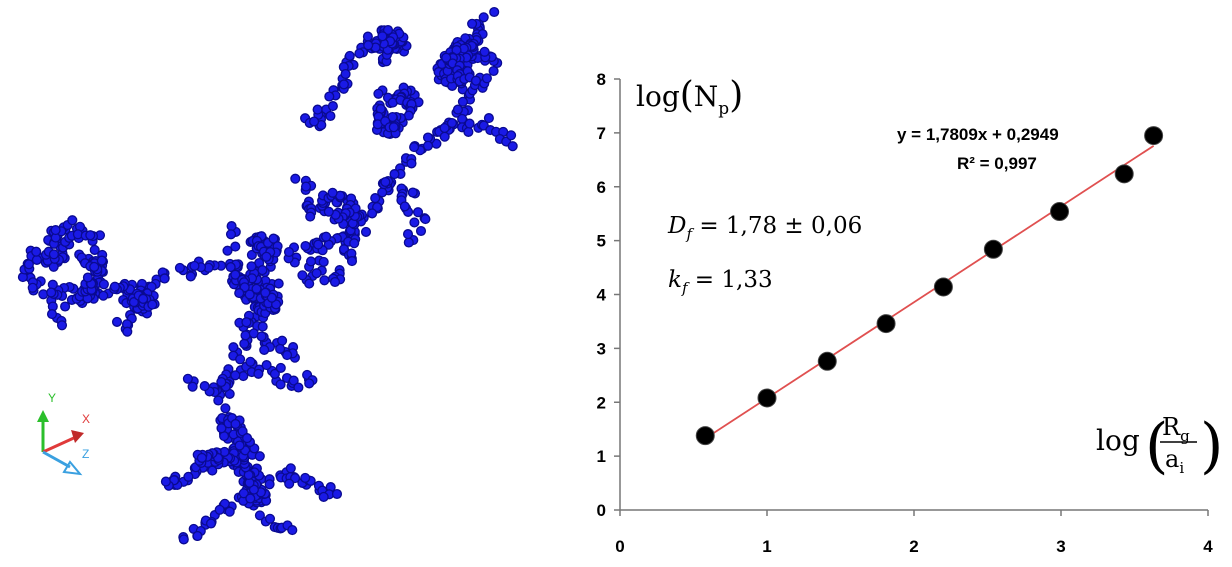 The height and width of the screenshot is (567, 1232). I want to click on x-tick-label: 2, so click(913, 546).